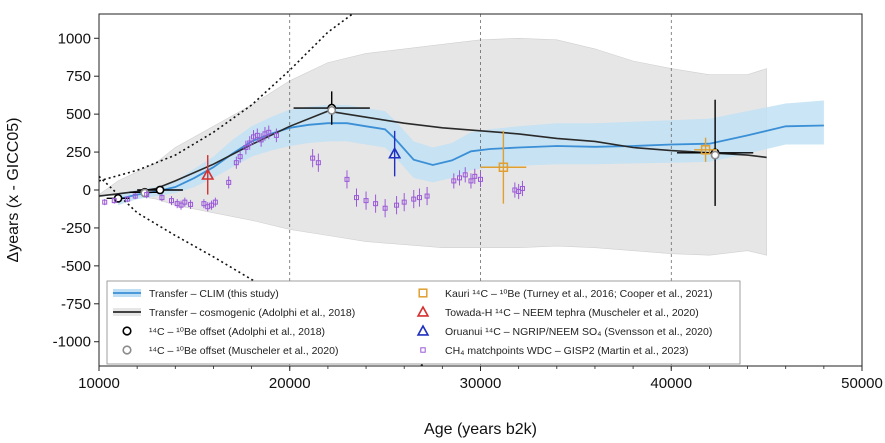  I want to click on y-tick-label: -1000, so click(72, 342).